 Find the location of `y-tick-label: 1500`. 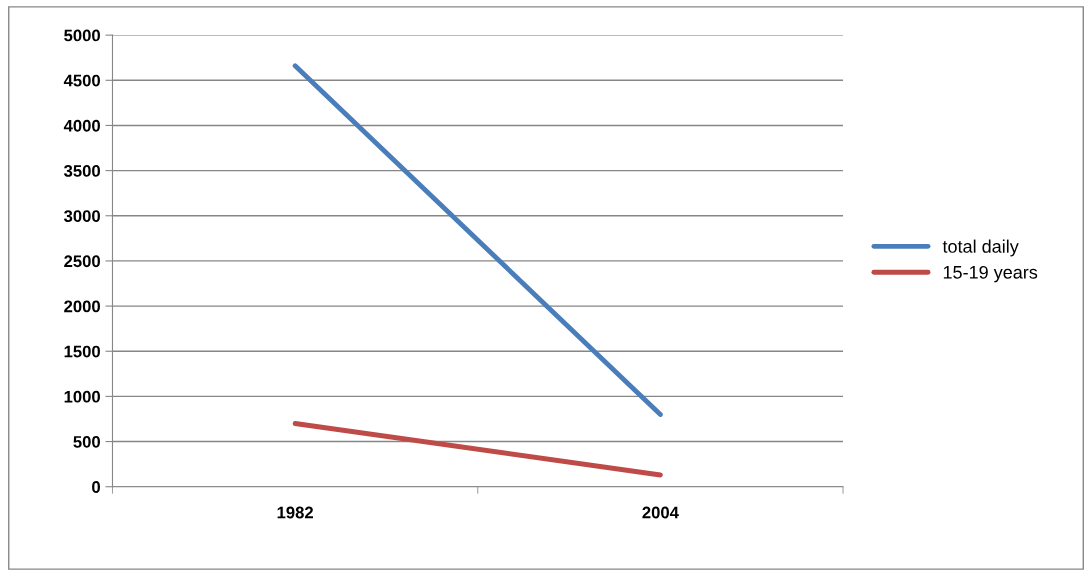

y-tick-label: 1500 is located at coordinates (82, 351).